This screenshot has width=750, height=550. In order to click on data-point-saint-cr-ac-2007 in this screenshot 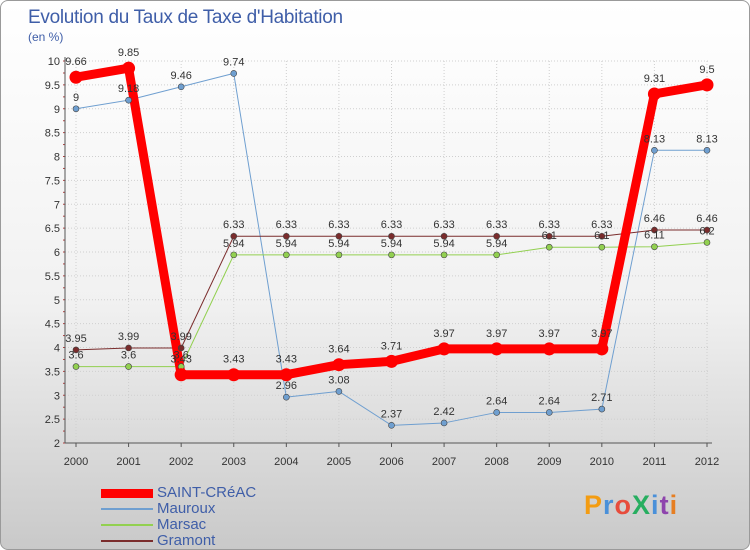, I will do `click(444, 349)`.